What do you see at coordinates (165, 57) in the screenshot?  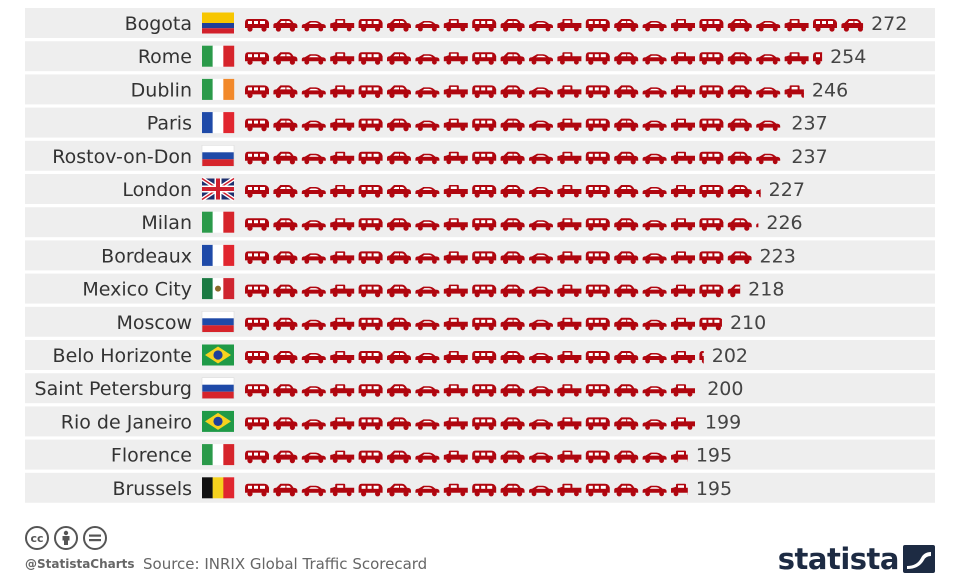 I see `city-label: Rome` at bounding box center [165, 57].